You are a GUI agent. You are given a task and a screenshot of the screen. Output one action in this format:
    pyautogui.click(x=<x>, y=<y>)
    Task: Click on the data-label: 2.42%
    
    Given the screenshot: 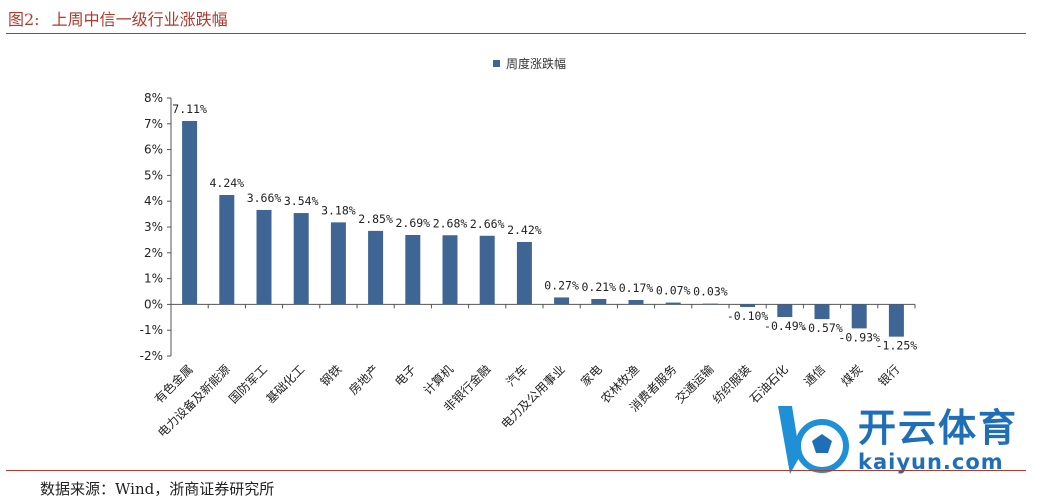 What is the action you would take?
    pyautogui.click(x=524, y=230)
    